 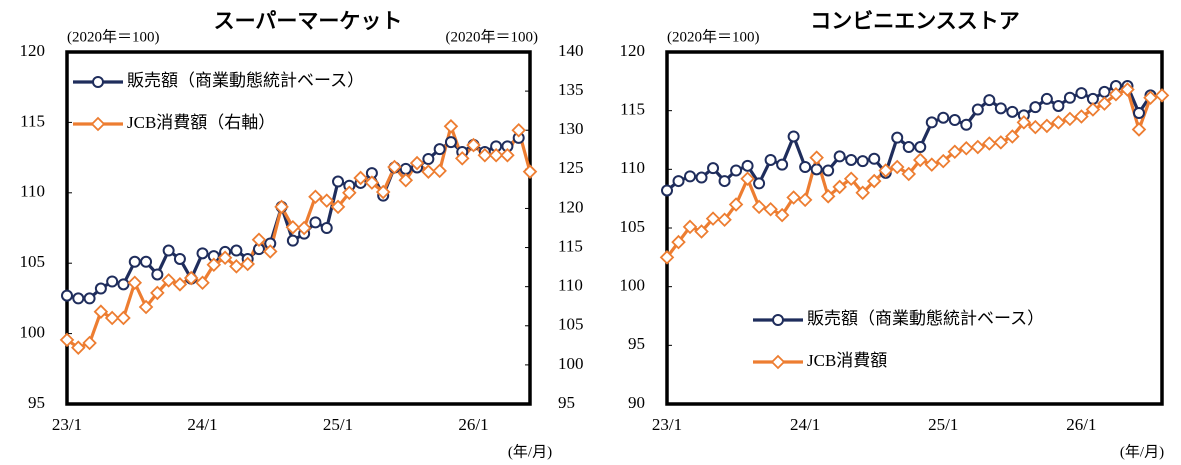 What do you see at coordinates (570, 285) in the screenshot?
I see `y2-tick-label: 110` at bounding box center [570, 285].